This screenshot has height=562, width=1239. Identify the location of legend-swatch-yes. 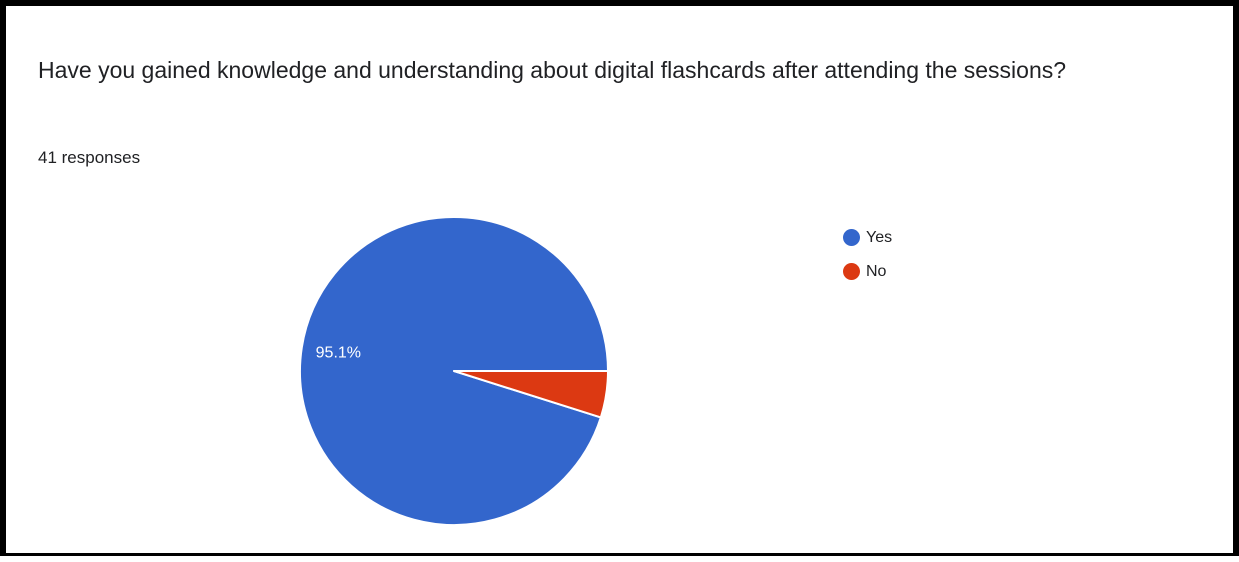
(851, 237).